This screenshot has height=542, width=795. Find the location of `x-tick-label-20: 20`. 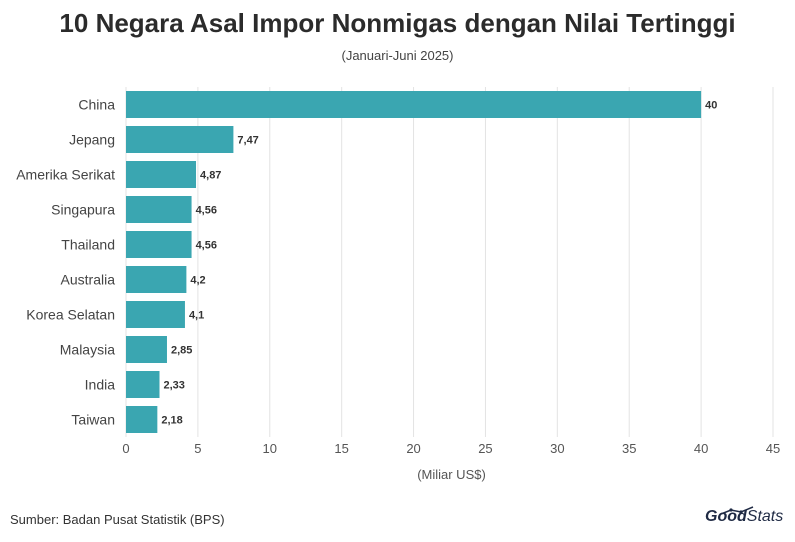

x-tick-label-20: 20 is located at coordinates (413, 448).